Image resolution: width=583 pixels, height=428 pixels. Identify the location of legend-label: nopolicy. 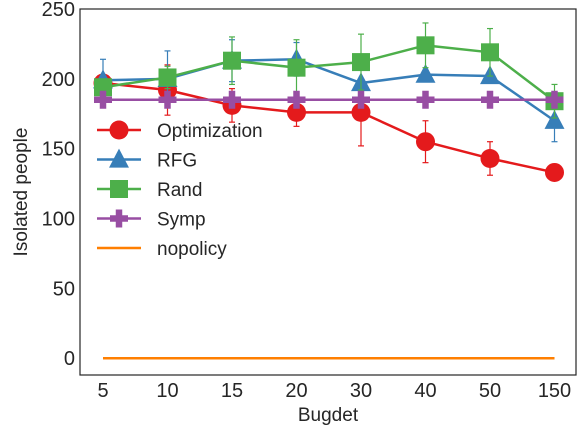
(192, 249).